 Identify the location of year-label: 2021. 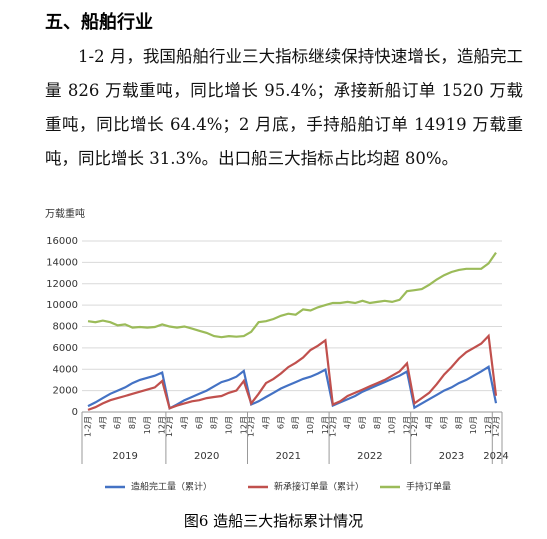
(288, 456).